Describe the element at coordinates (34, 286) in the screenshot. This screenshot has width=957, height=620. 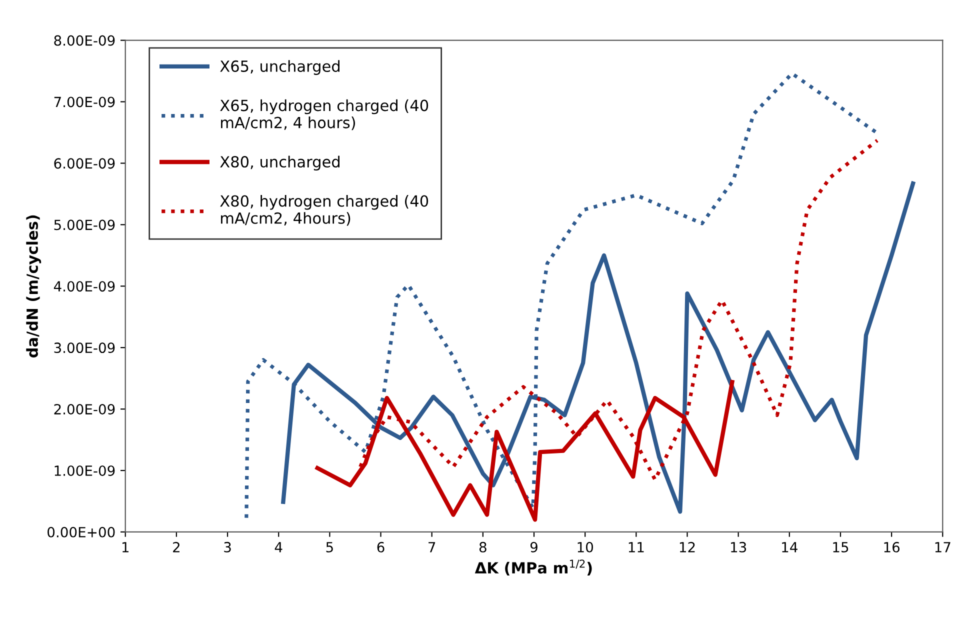
I see `y-axis-title: da/dN (m/cycles)` at that location.